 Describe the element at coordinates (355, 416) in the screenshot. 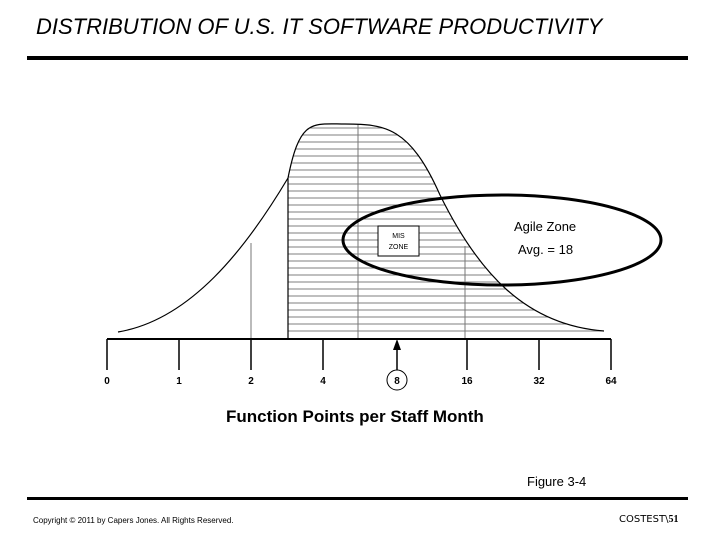

I see `x-axis-title: Function Points per Staff Month` at that location.